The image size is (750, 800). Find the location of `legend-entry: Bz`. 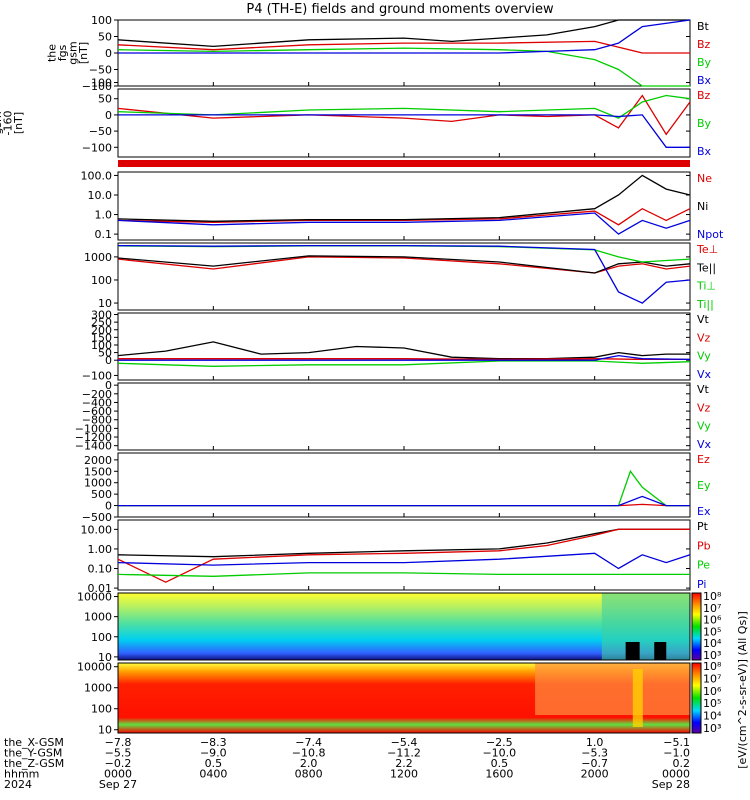

legend-entry: Bz is located at coordinates (704, 95).